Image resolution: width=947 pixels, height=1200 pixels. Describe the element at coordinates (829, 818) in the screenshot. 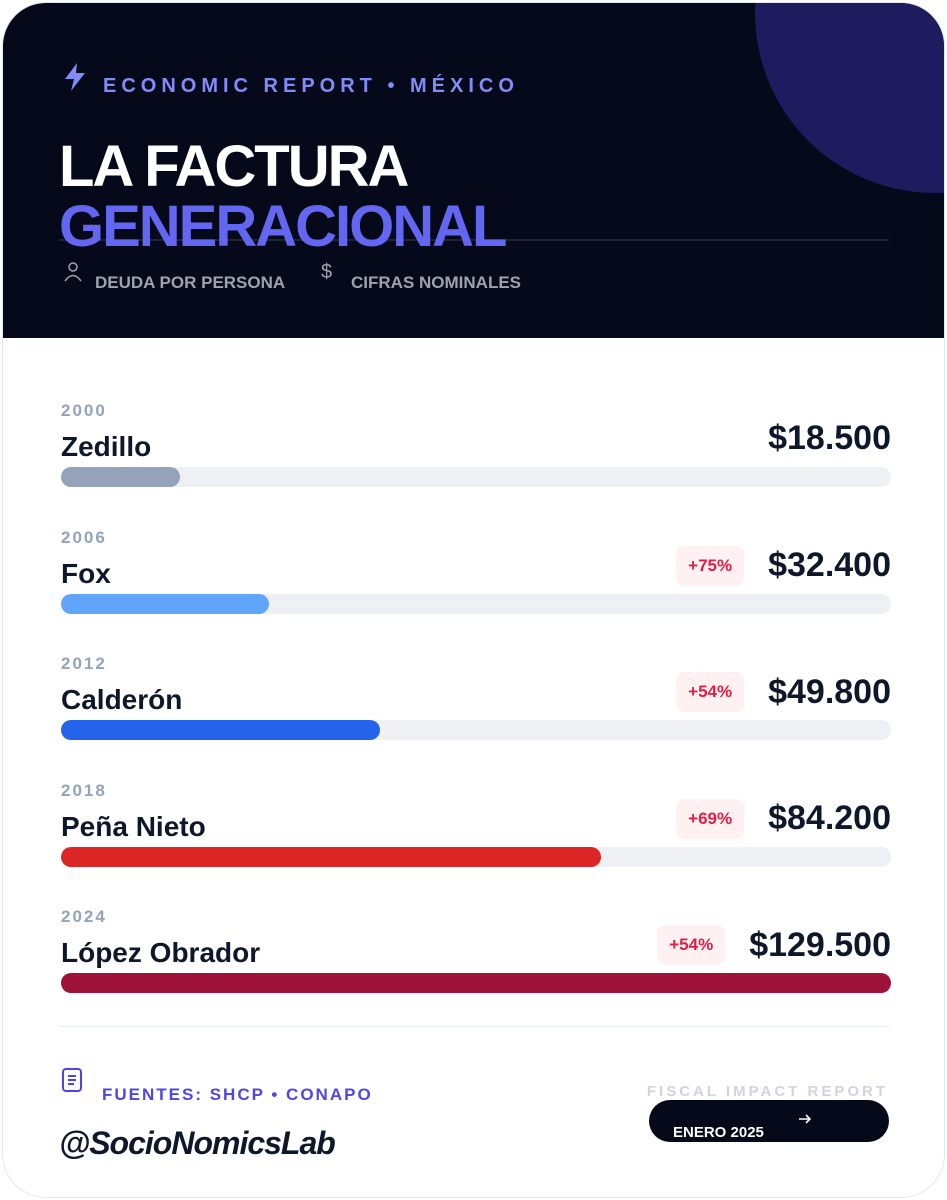

I see `value-label: $84.200` at that location.